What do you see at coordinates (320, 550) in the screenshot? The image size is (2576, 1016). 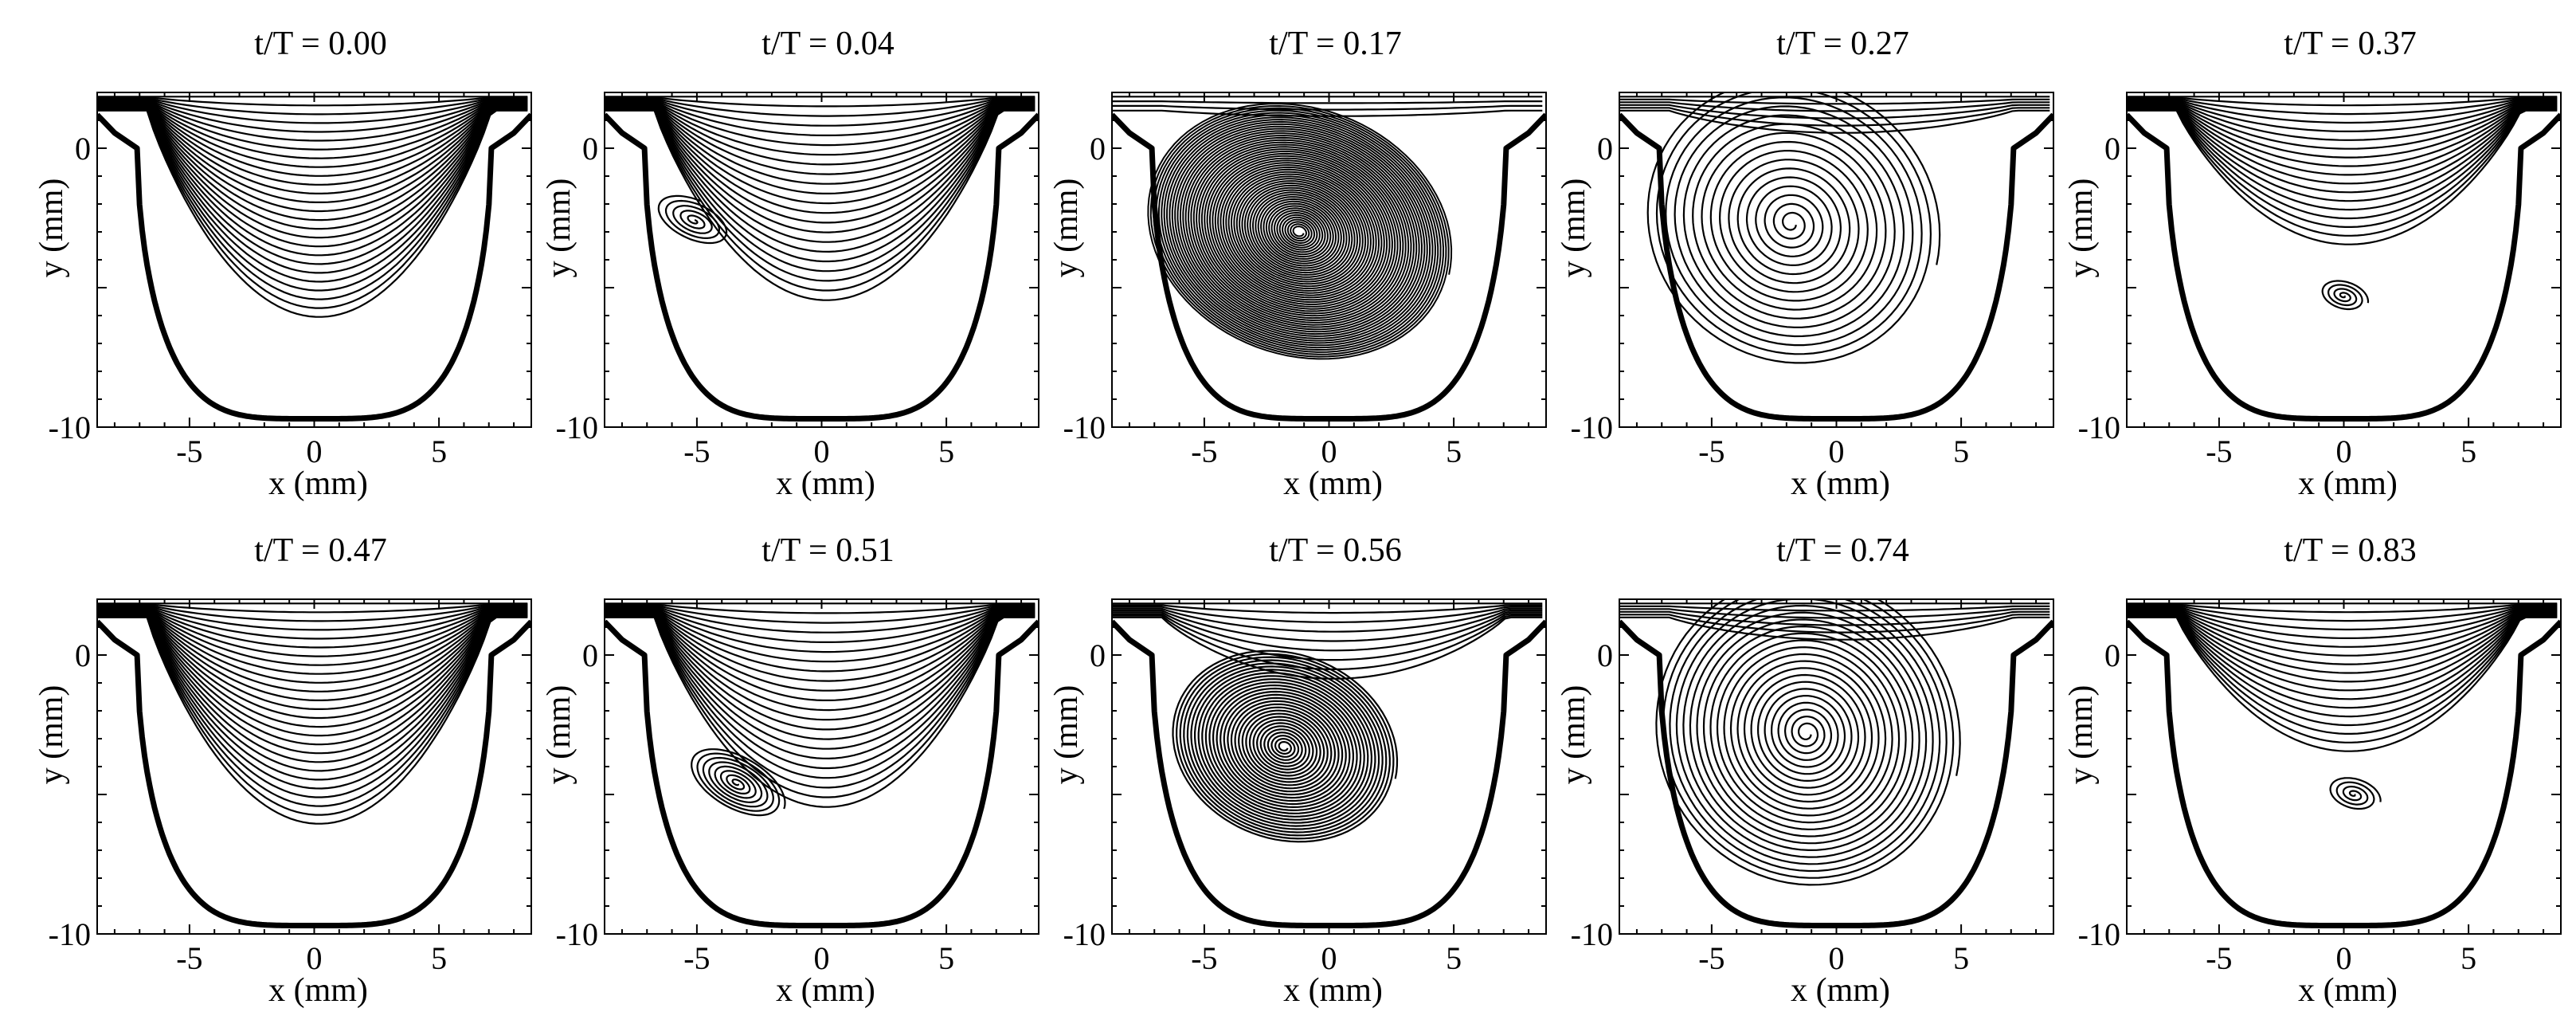 I see `panel-title: t/T = 0.47` at bounding box center [320, 550].